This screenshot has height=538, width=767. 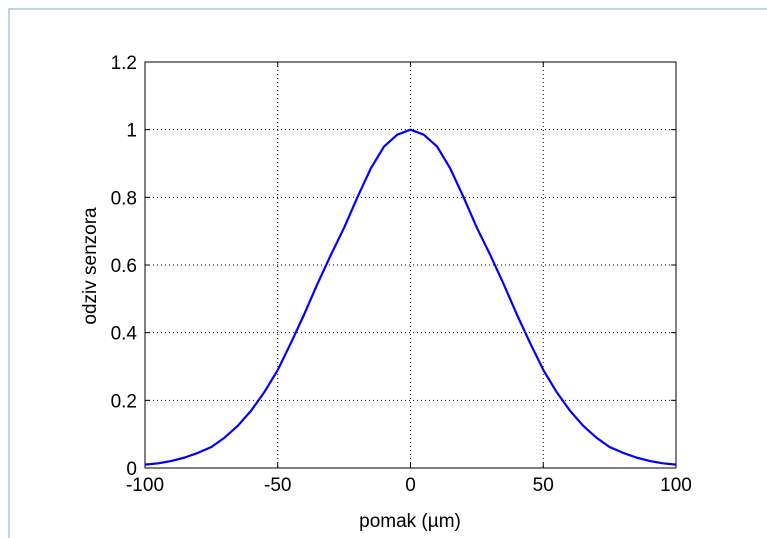 What do you see at coordinates (124, 198) in the screenshot?
I see `y-tick-label: 0.8` at bounding box center [124, 198].